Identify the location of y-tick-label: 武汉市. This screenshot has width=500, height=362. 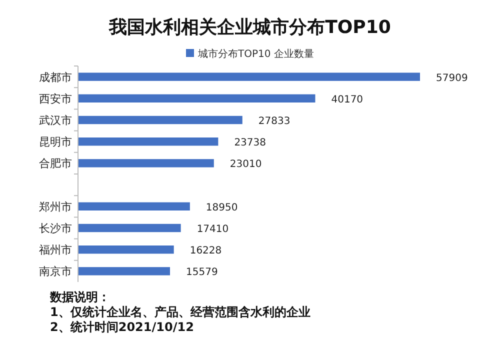
(55, 120).